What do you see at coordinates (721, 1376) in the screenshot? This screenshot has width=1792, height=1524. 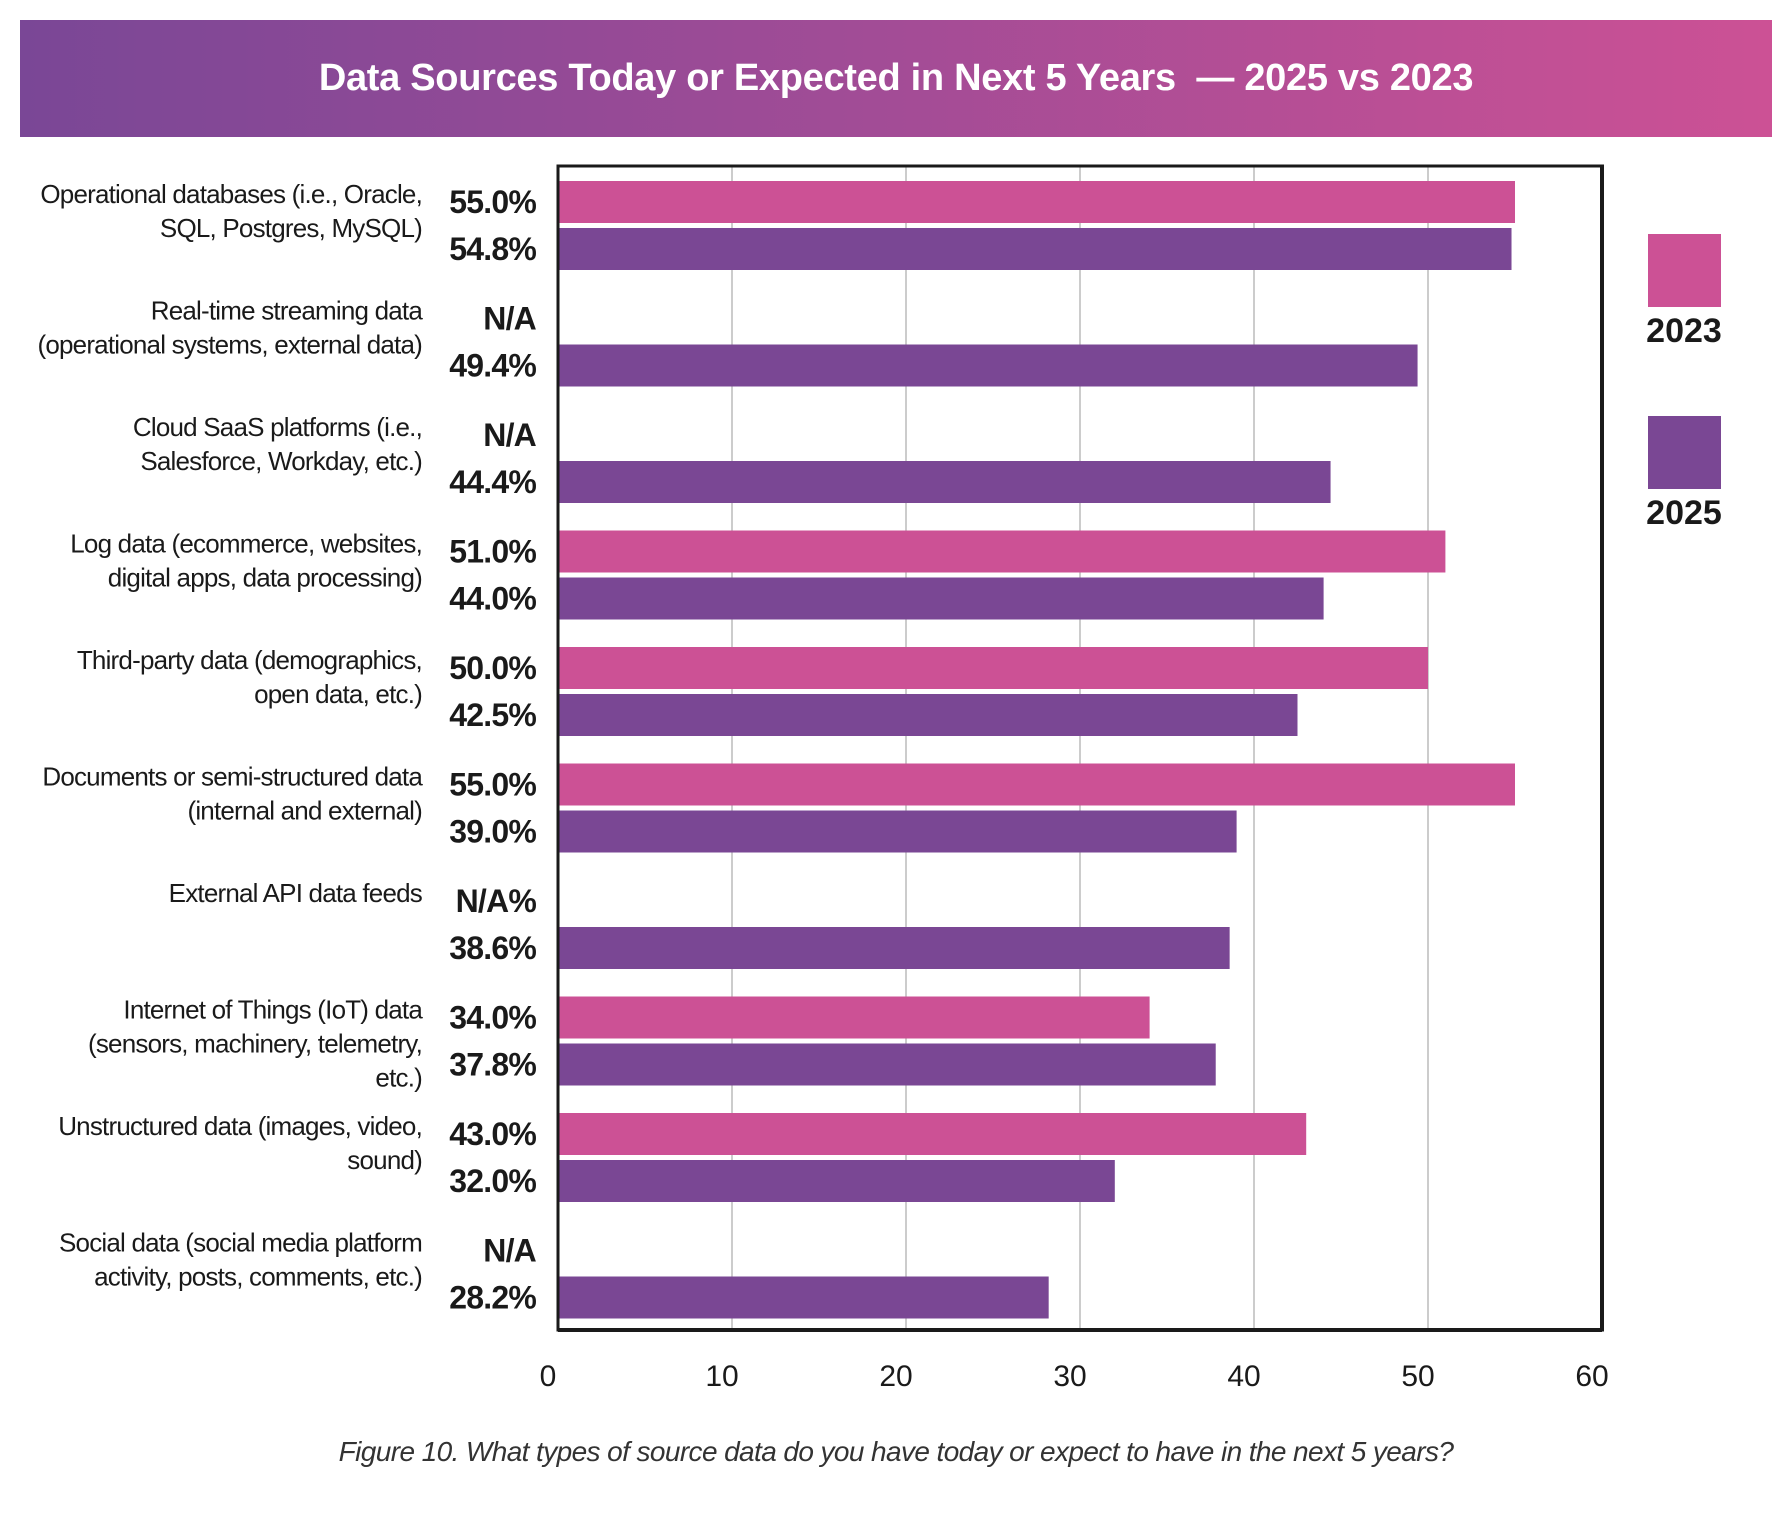 I see `tick-label-10: 10` at bounding box center [721, 1376].